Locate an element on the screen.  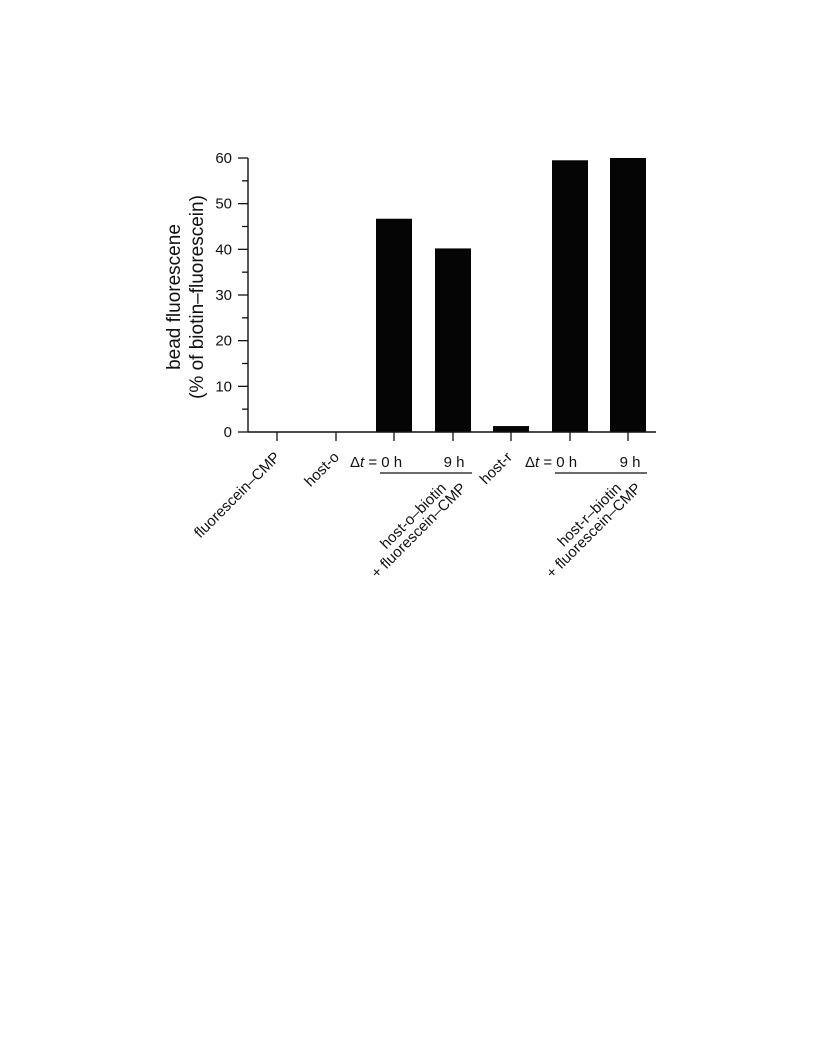
nine-h-label-group2: 9 h is located at coordinates (630, 462).